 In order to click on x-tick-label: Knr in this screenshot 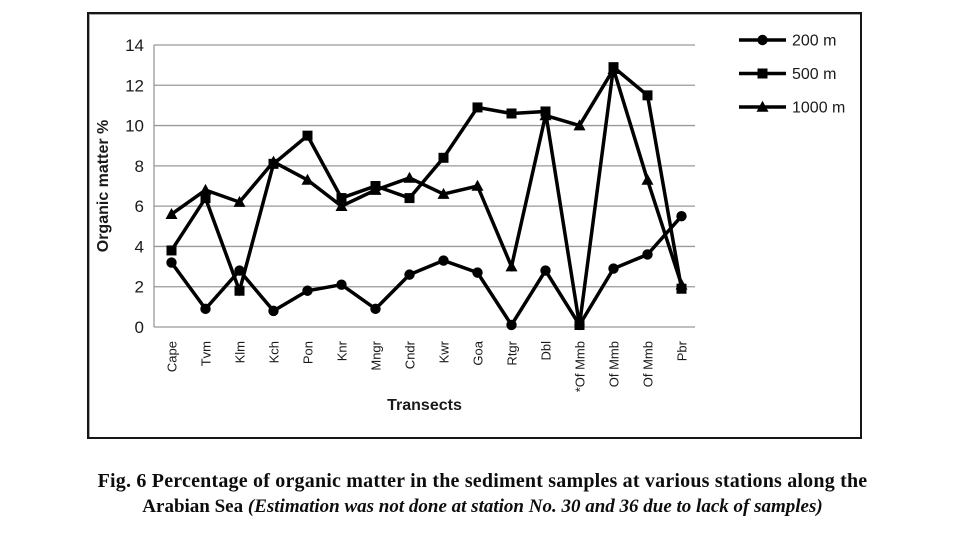, I will do `click(342, 350)`.